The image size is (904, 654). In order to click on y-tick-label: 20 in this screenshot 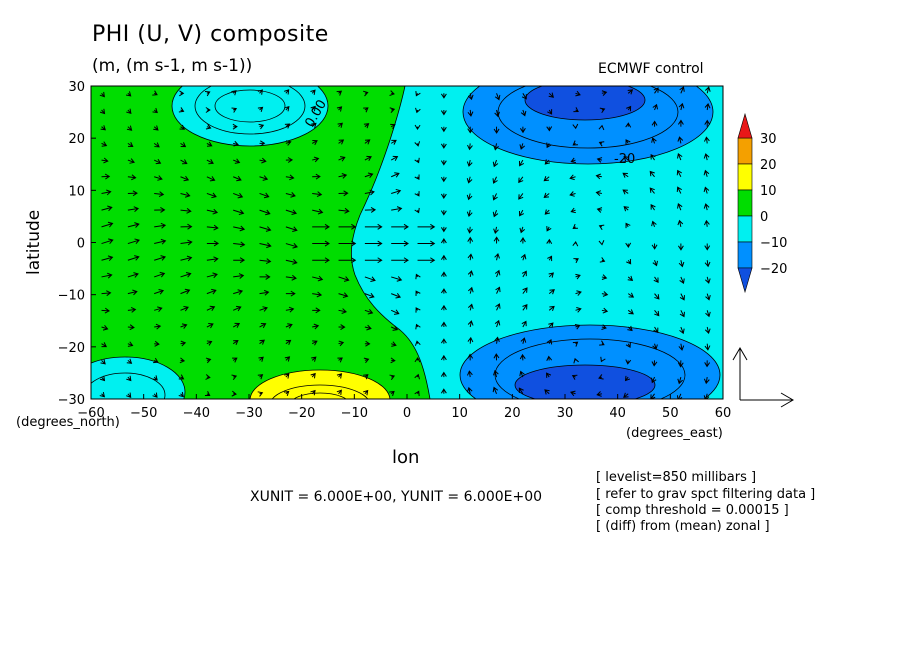, I will do `click(76, 139)`.